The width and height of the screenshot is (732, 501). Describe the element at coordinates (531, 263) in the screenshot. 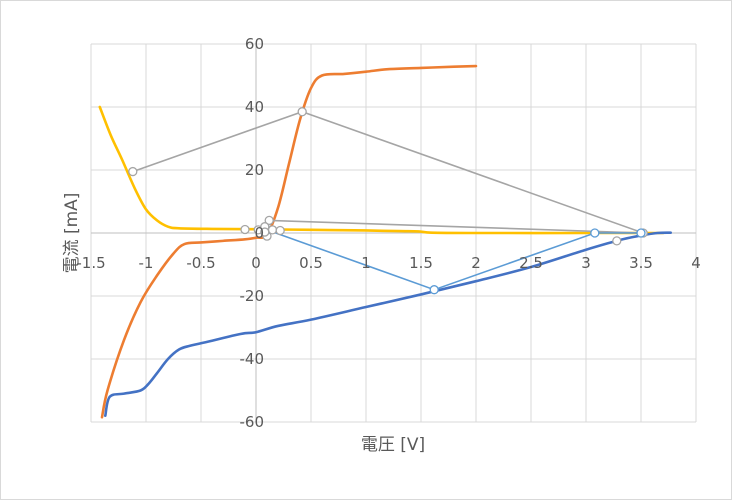

I see `x-tick-label: 2.5` at that location.